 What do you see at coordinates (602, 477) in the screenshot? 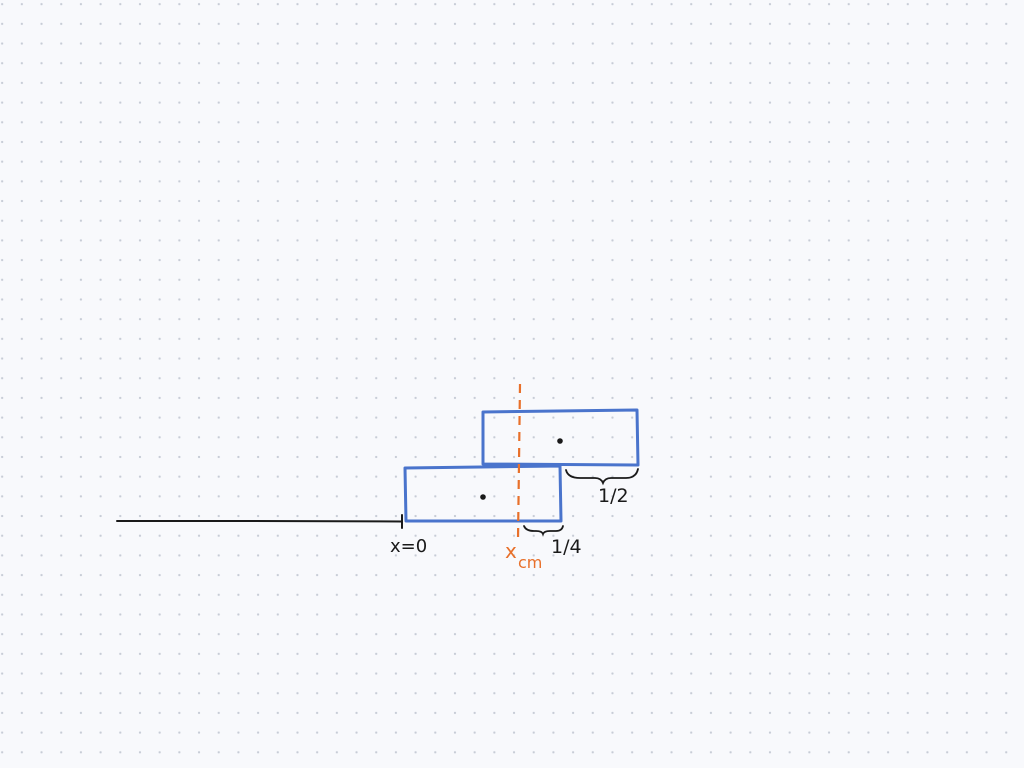
I see `top-overhang-brace` at bounding box center [602, 477].